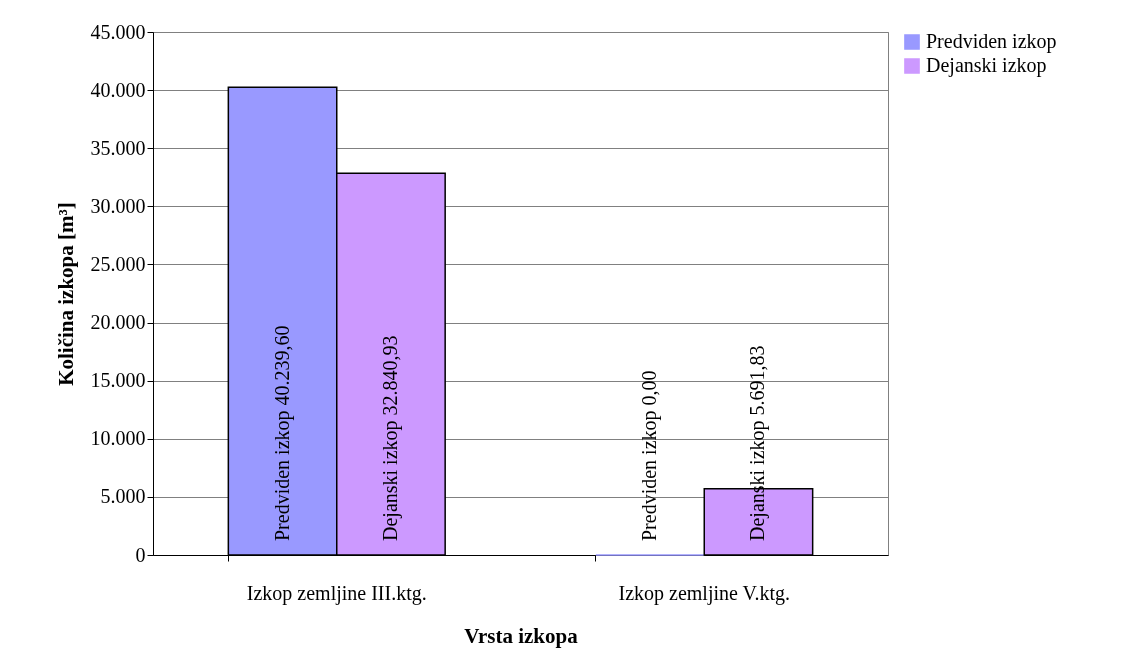 The height and width of the screenshot is (655, 1125). Describe the element at coordinates (521, 635) in the screenshot. I see `x-axis-title: Vrsta izkopa` at that location.